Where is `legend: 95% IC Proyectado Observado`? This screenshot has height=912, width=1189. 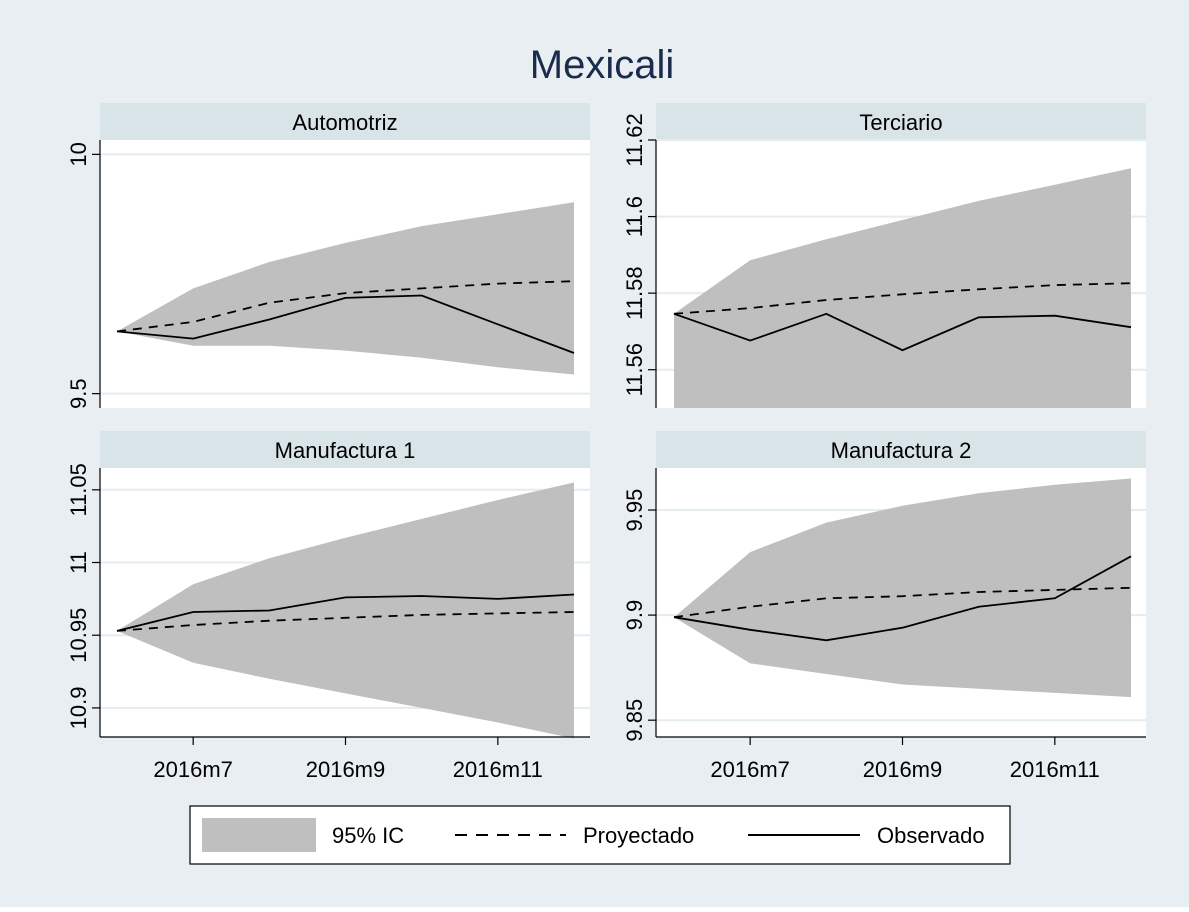 legend: 95% IC Proyectado Observado is located at coordinates (600, 835).